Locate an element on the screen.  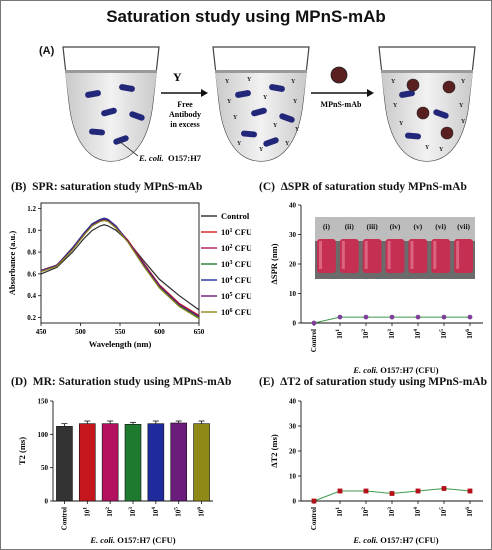
x-tick-label: 650 is located at coordinates (199, 332).